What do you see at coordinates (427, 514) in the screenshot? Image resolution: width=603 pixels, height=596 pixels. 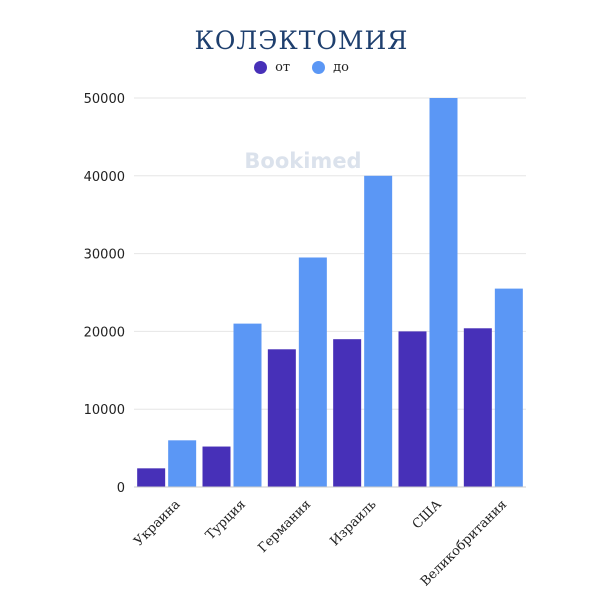 I see `x-tick-label: США` at bounding box center [427, 514].